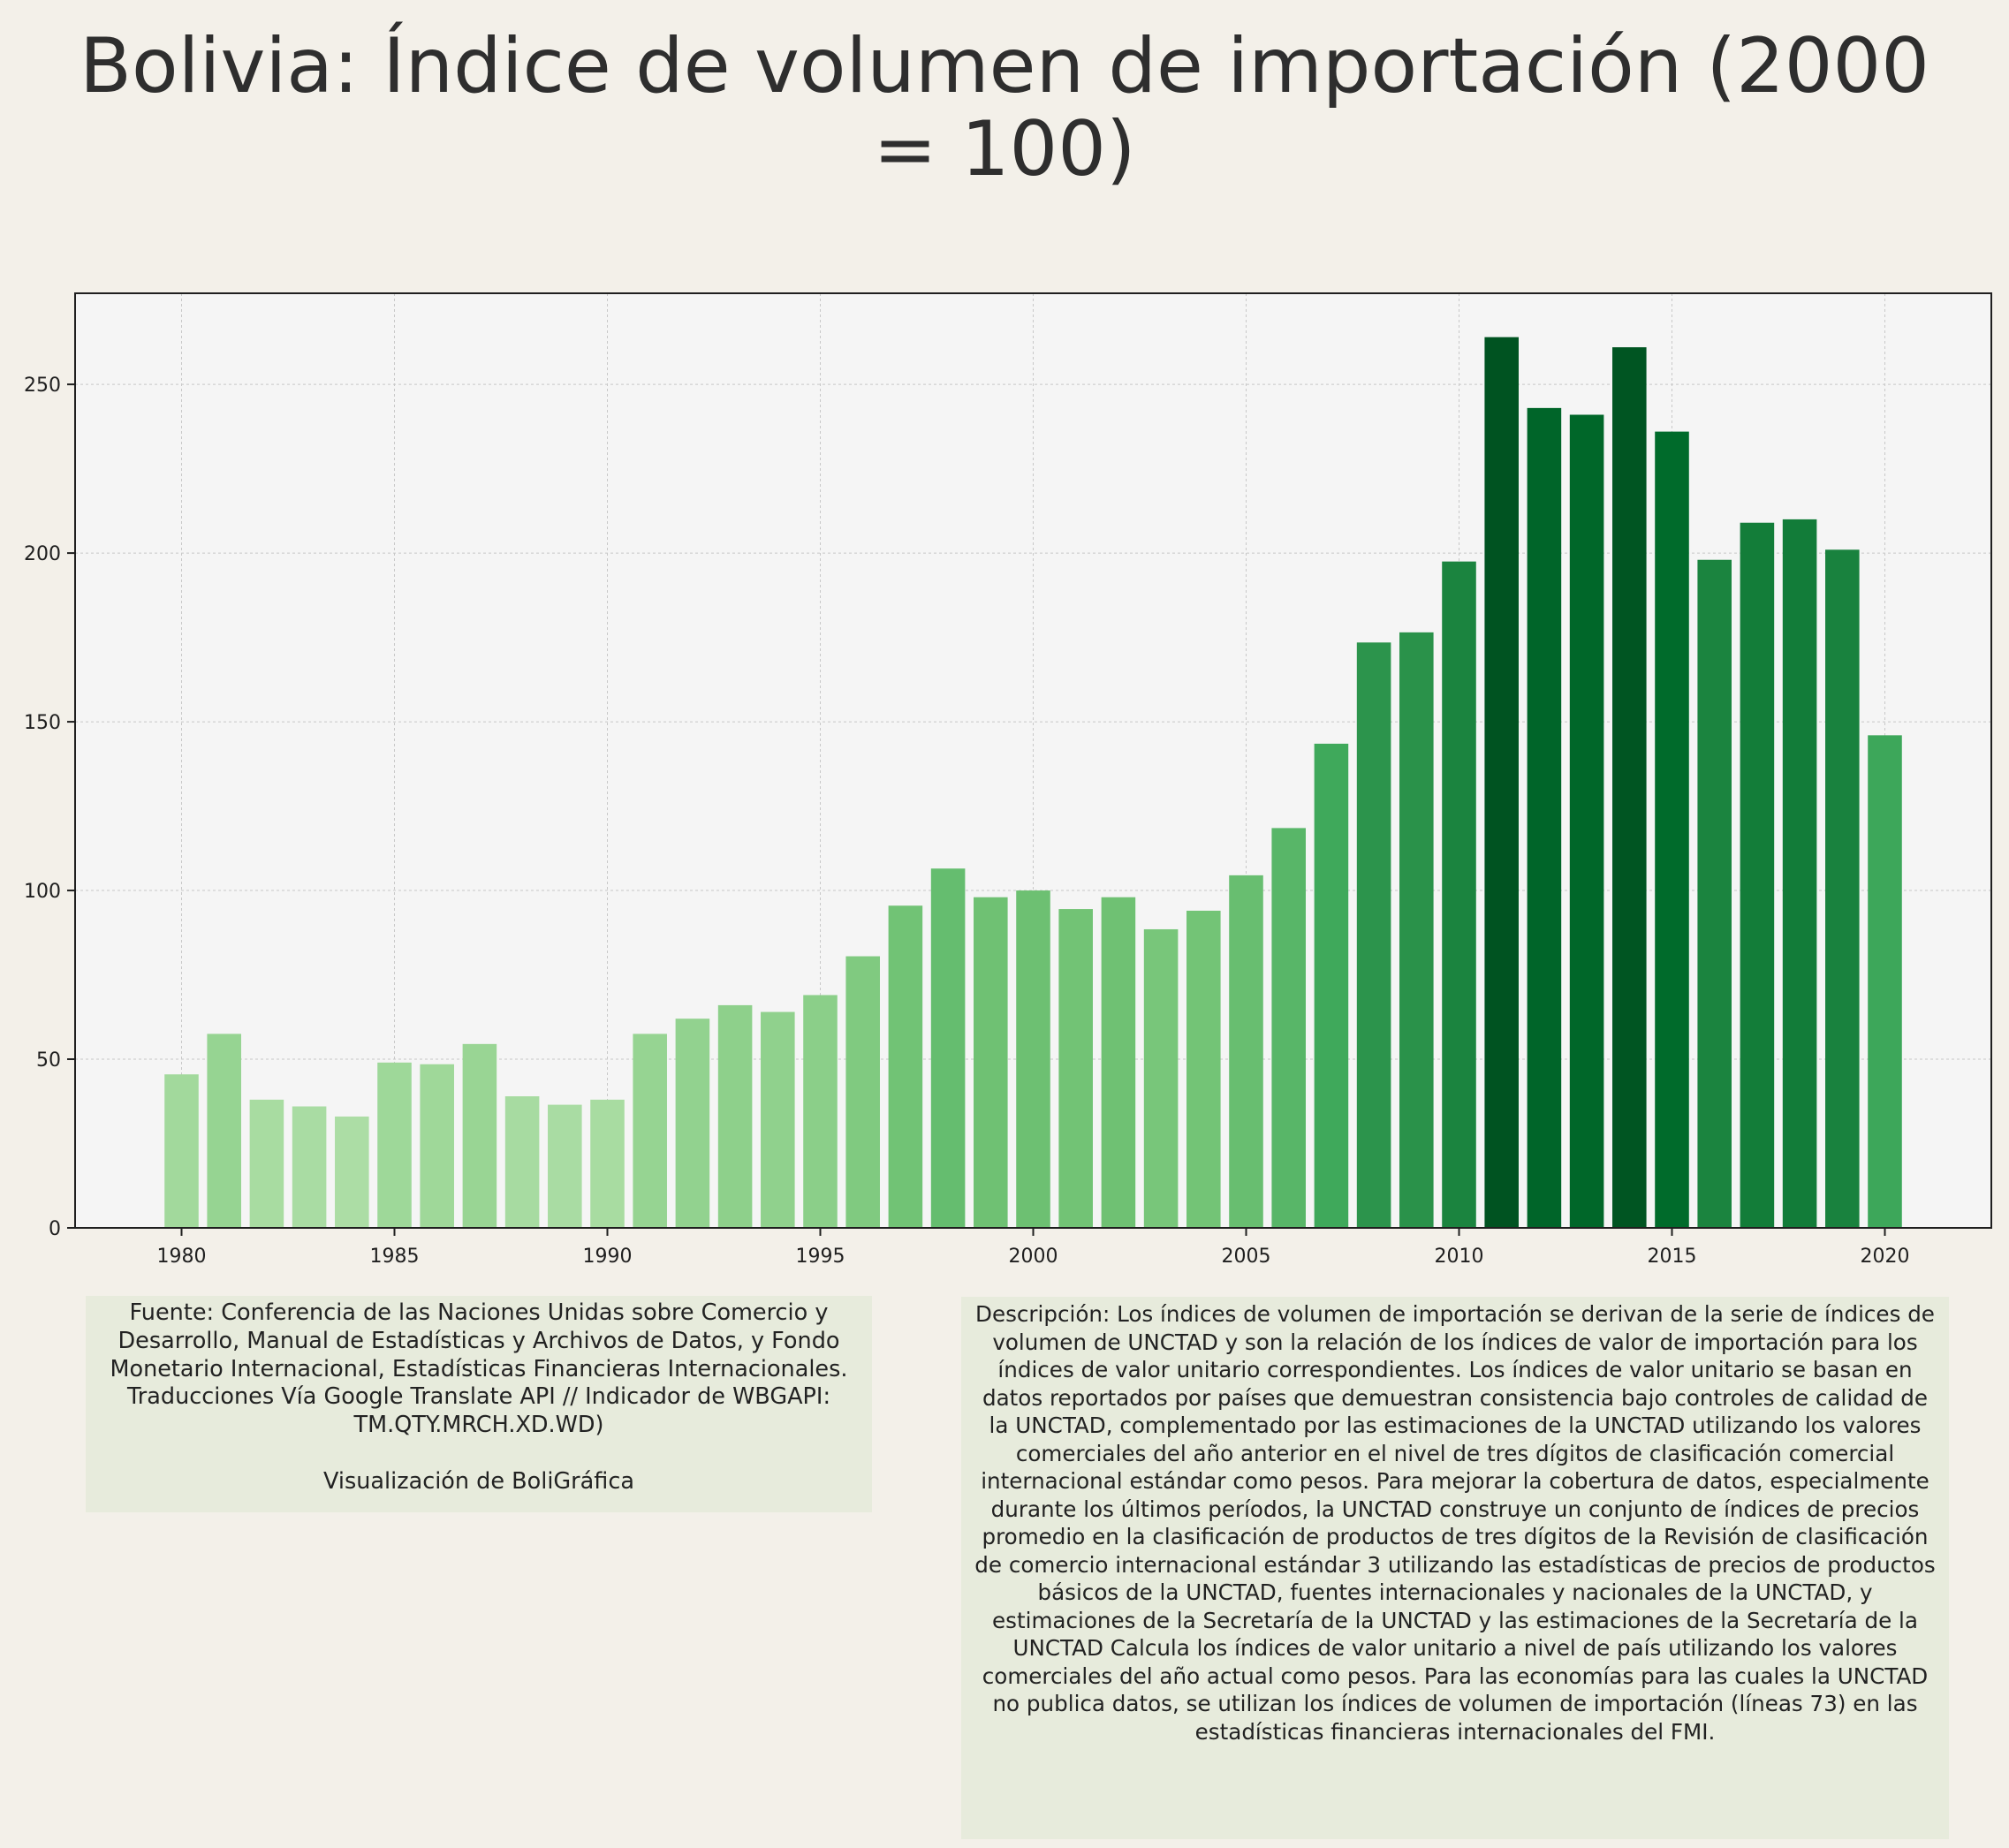  I want to click on bar-2018, so click(1799, 873).